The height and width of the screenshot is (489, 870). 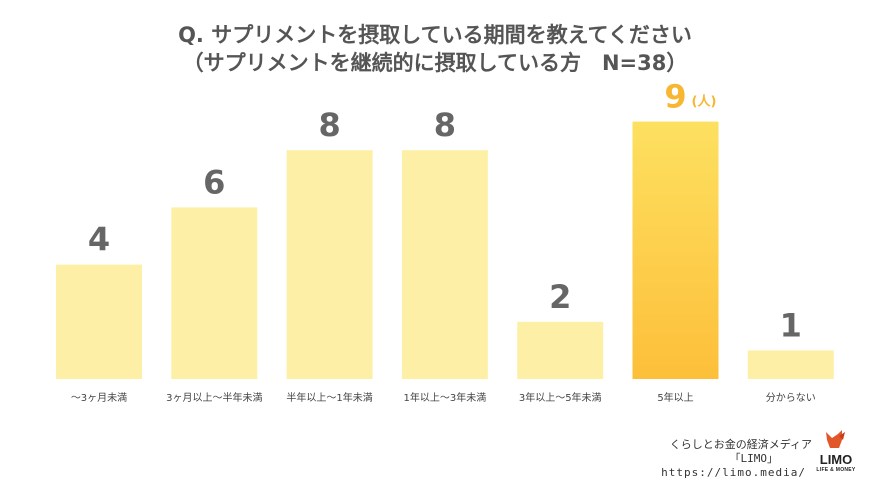 What do you see at coordinates (675, 397) in the screenshot?
I see `category-label-6: 5年以上` at bounding box center [675, 397].